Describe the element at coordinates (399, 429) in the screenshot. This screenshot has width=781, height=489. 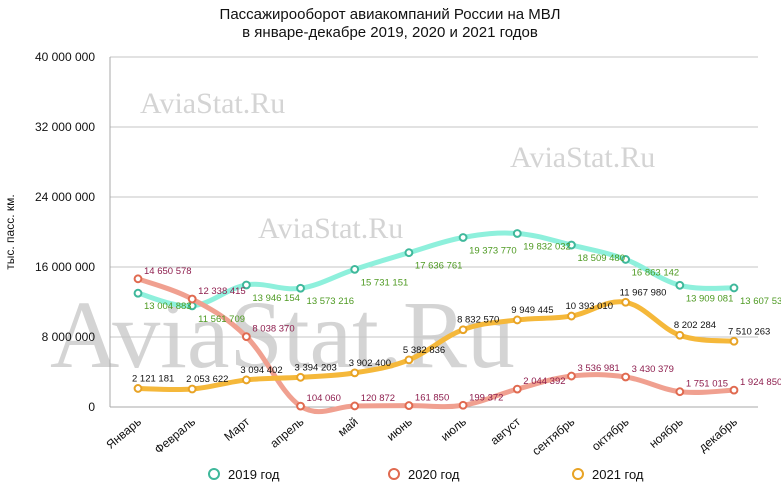
I see `x-tick-label-5: июнь` at that location.